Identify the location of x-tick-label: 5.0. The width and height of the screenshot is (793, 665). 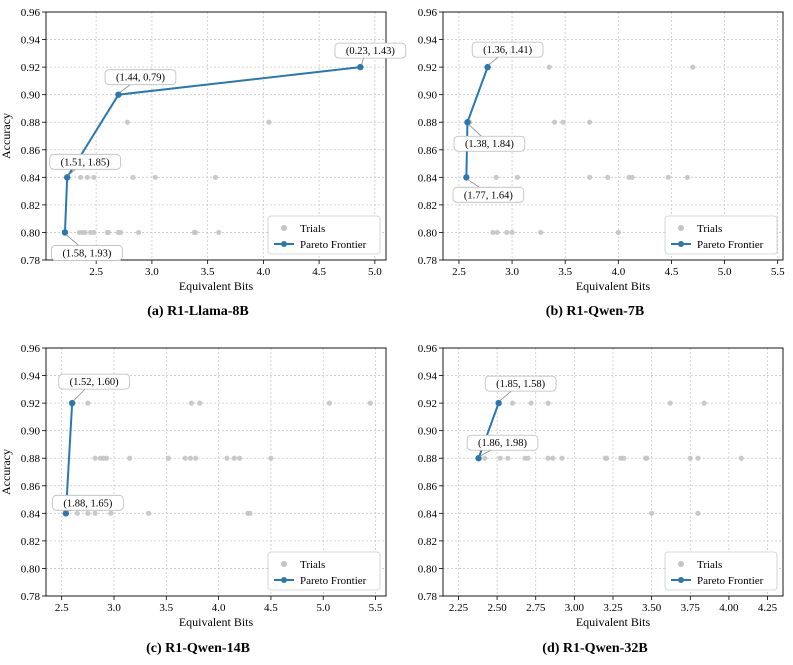
(725, 272).